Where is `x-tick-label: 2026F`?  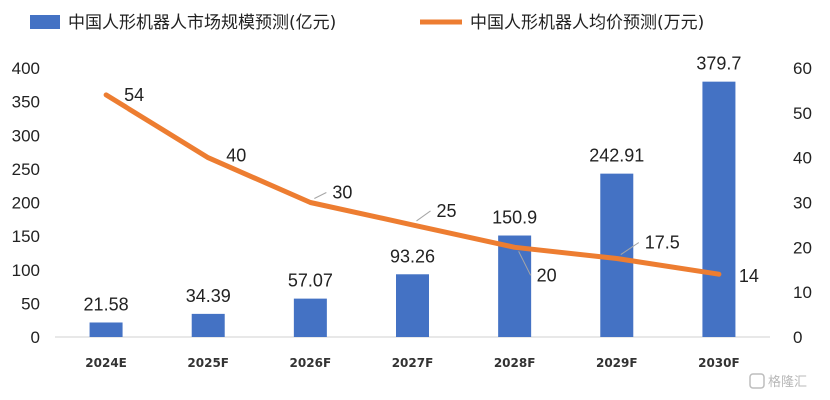 x-tick-label: 2026F is located at coordinates (311, 363).